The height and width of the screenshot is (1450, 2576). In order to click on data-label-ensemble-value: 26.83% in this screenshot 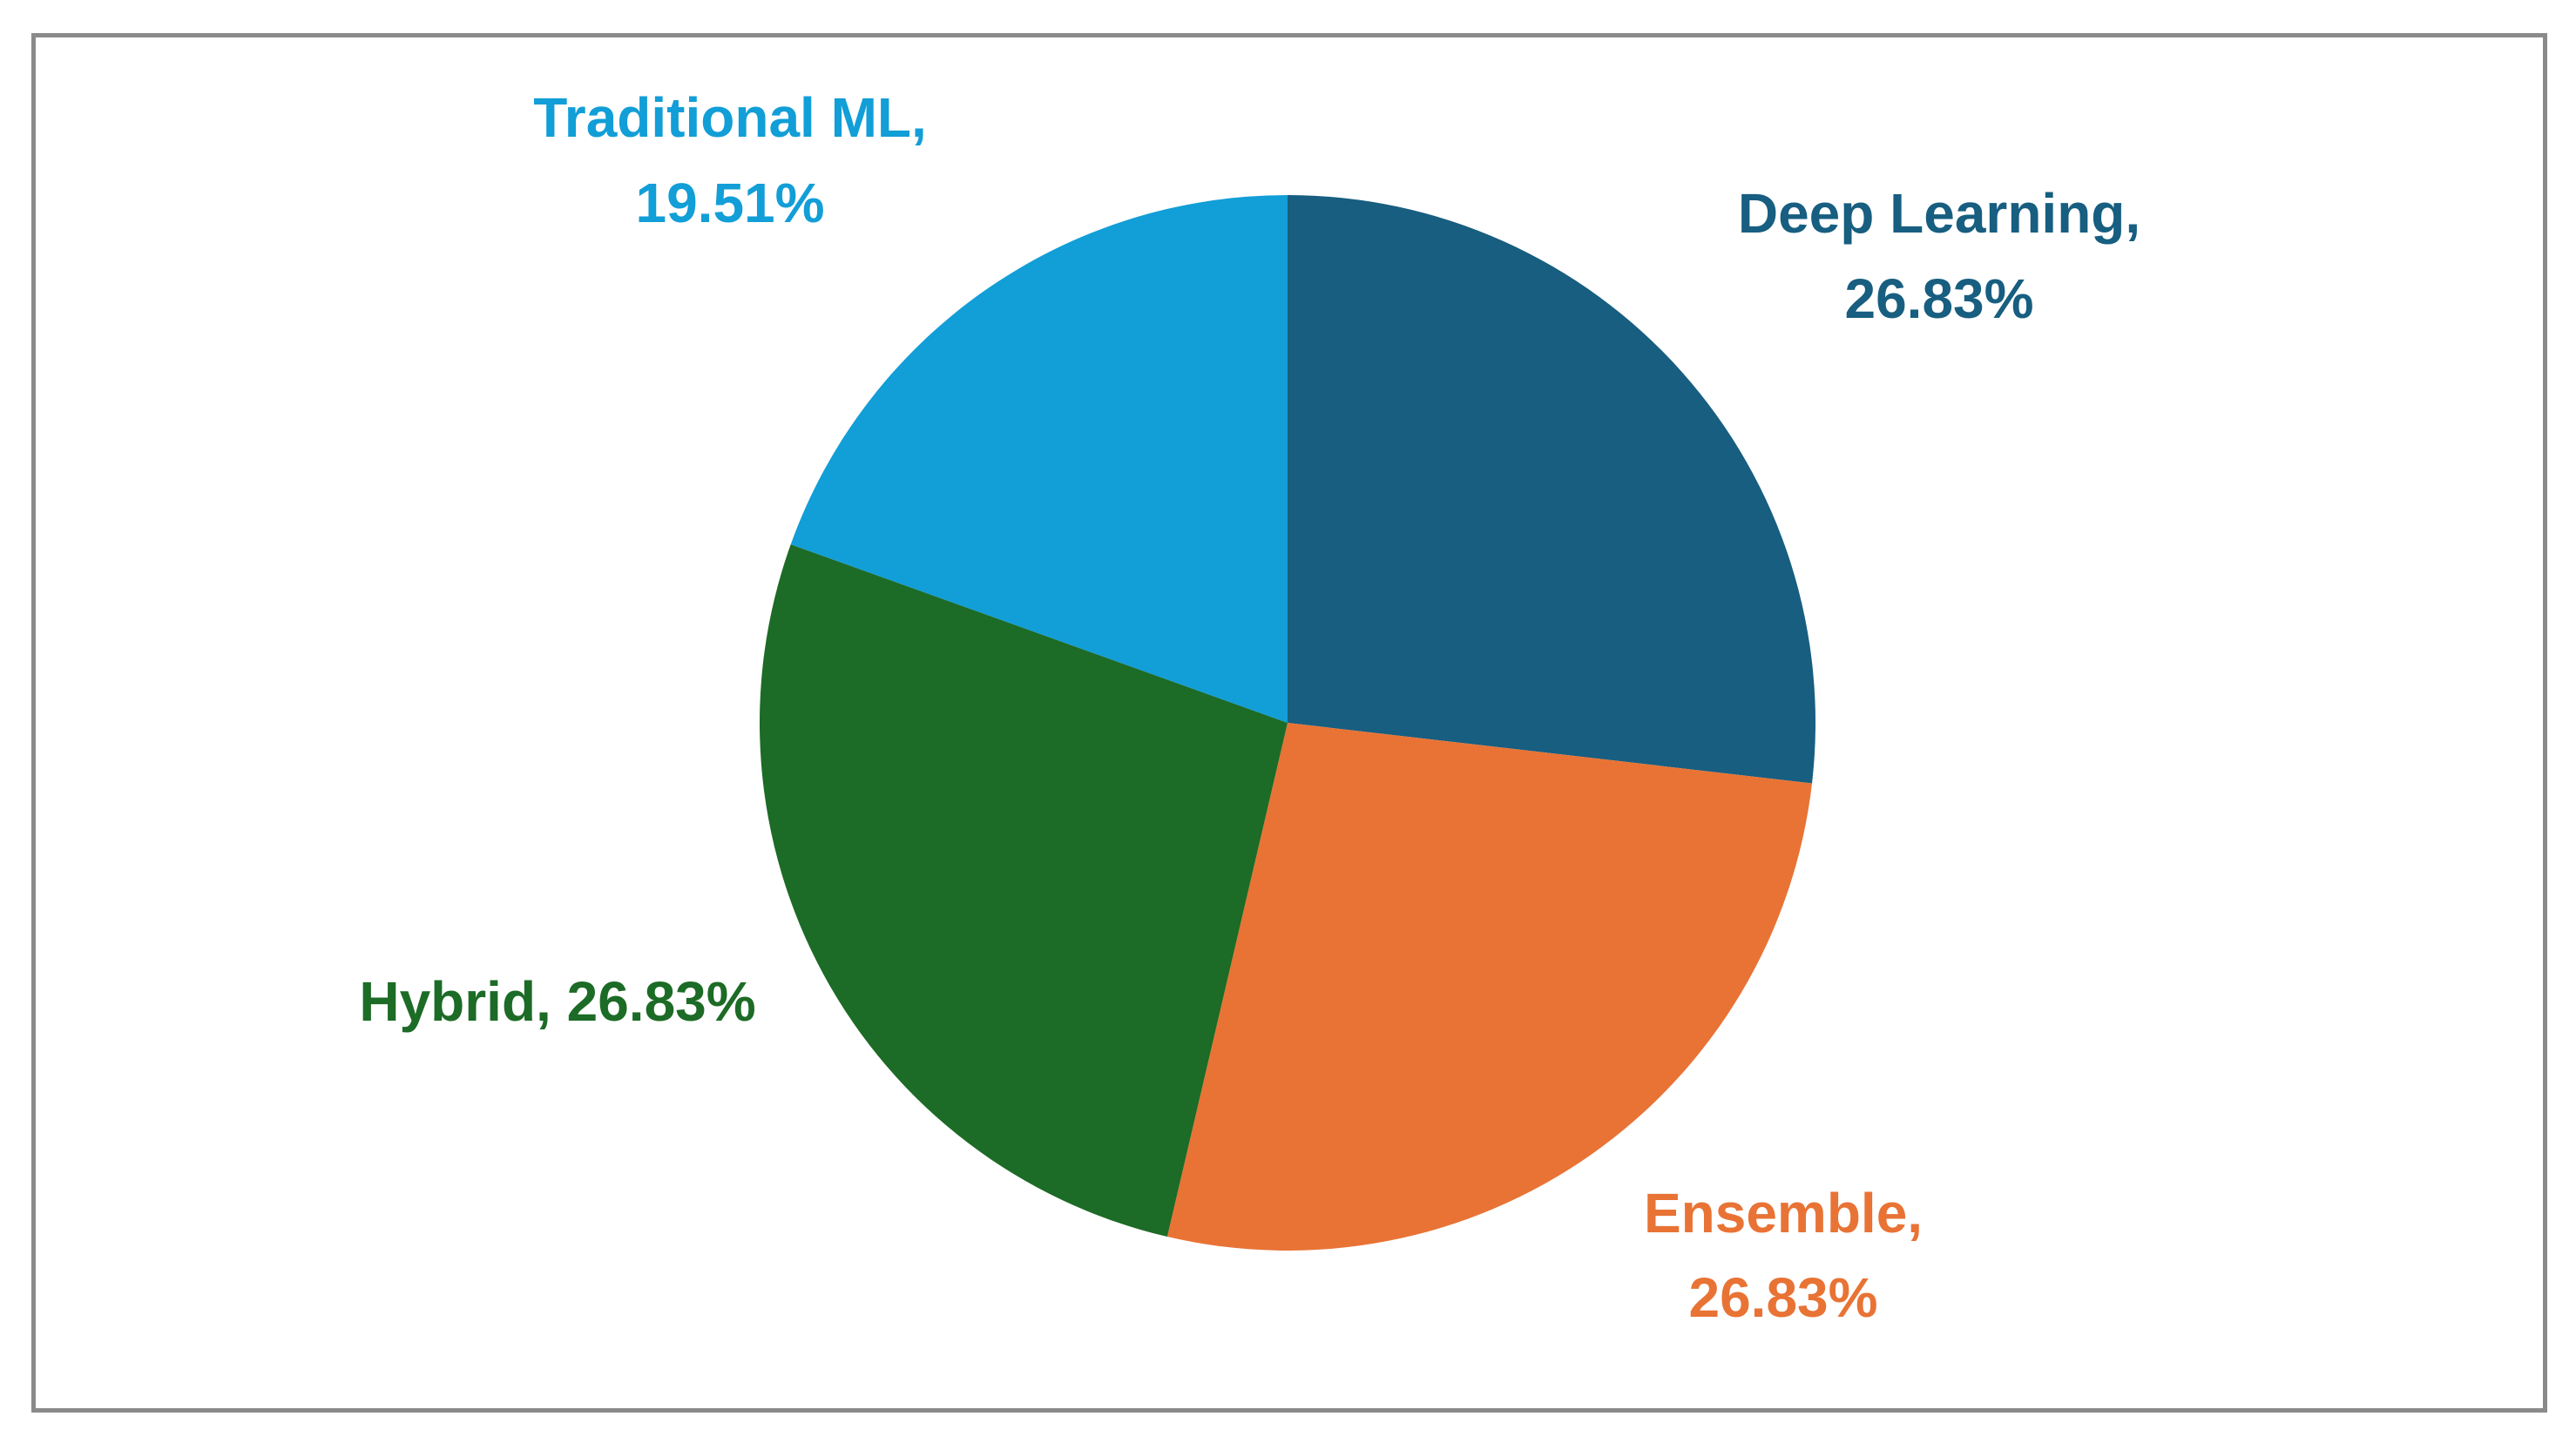, I will do `click(1782, 1297)`.